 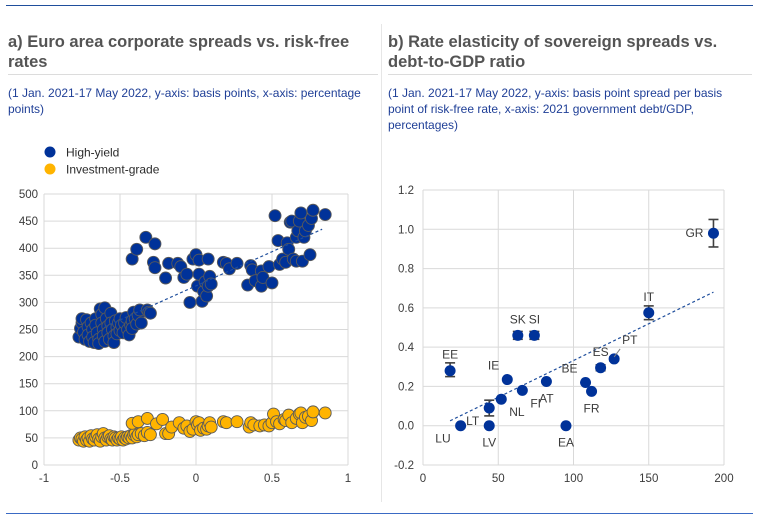 What do you see at coordinates (534, 319) in the screenshot?
I see `data-label: SI` at bounding box center [534, 319].